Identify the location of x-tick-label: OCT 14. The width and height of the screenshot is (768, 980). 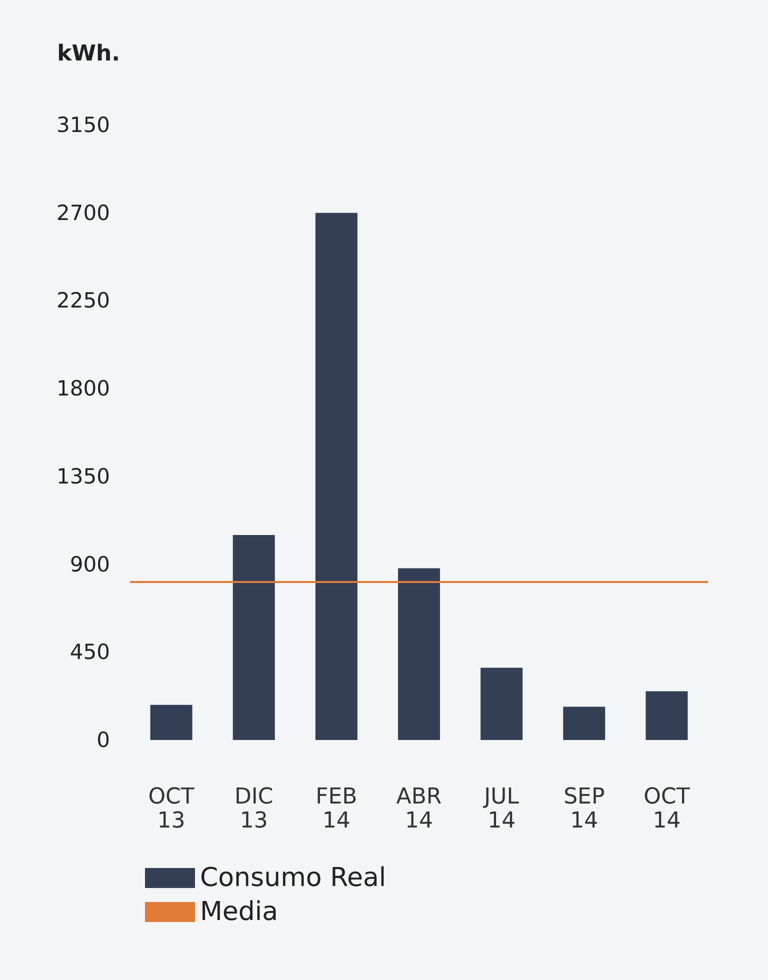
(667, 809).